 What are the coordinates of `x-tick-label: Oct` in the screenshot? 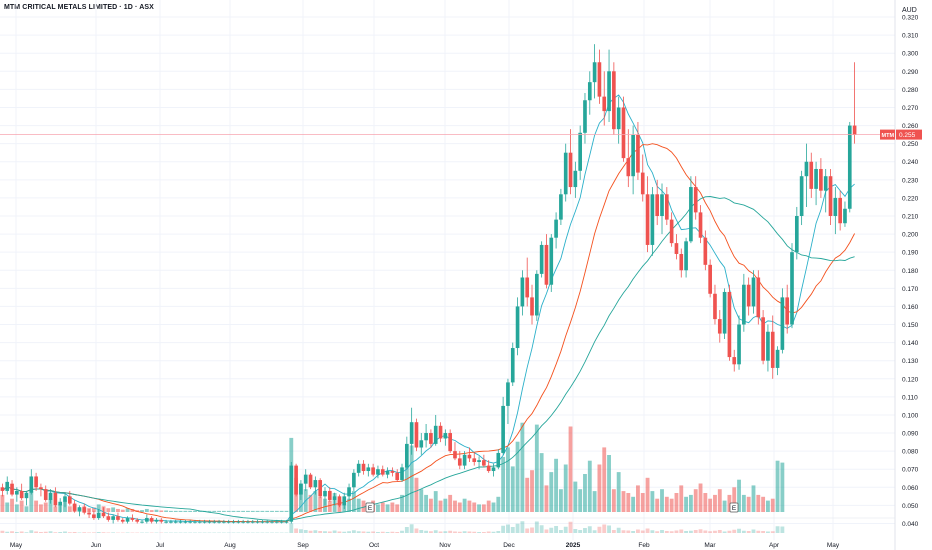 It's located at (374, 545).